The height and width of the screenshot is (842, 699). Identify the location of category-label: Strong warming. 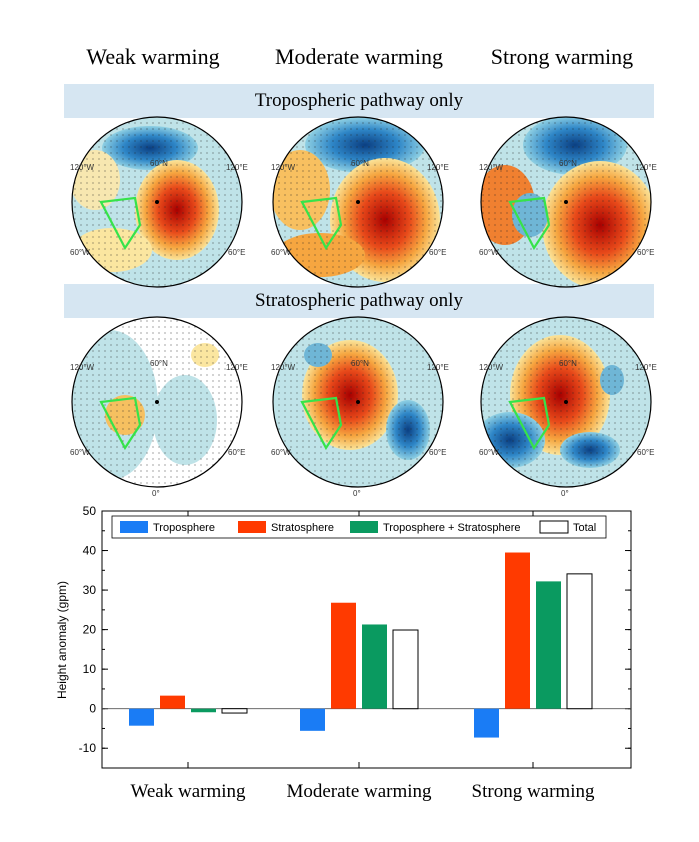
(533, 791).